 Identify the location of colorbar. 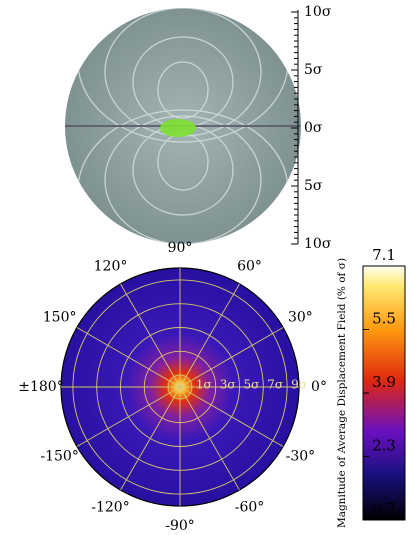
(384, 393).